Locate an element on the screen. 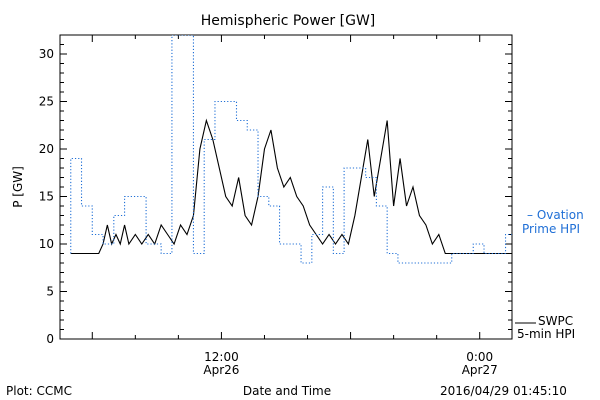 The width and height of the screenshot is (600, 400). plot-credit: Plot: CCMC is located at coordinates (39, 391).